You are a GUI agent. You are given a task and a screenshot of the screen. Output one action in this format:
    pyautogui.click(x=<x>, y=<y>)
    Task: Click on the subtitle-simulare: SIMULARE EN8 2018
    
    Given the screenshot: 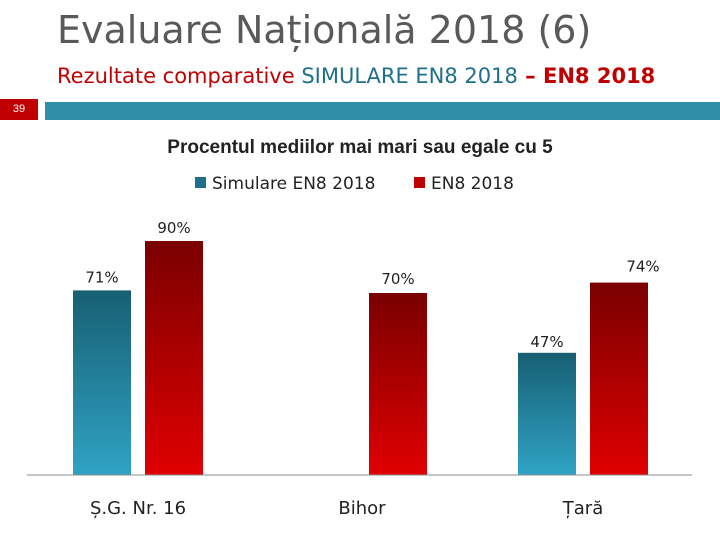 What is the action you would take?
    pyautogui.click(x=409, y=76)
    